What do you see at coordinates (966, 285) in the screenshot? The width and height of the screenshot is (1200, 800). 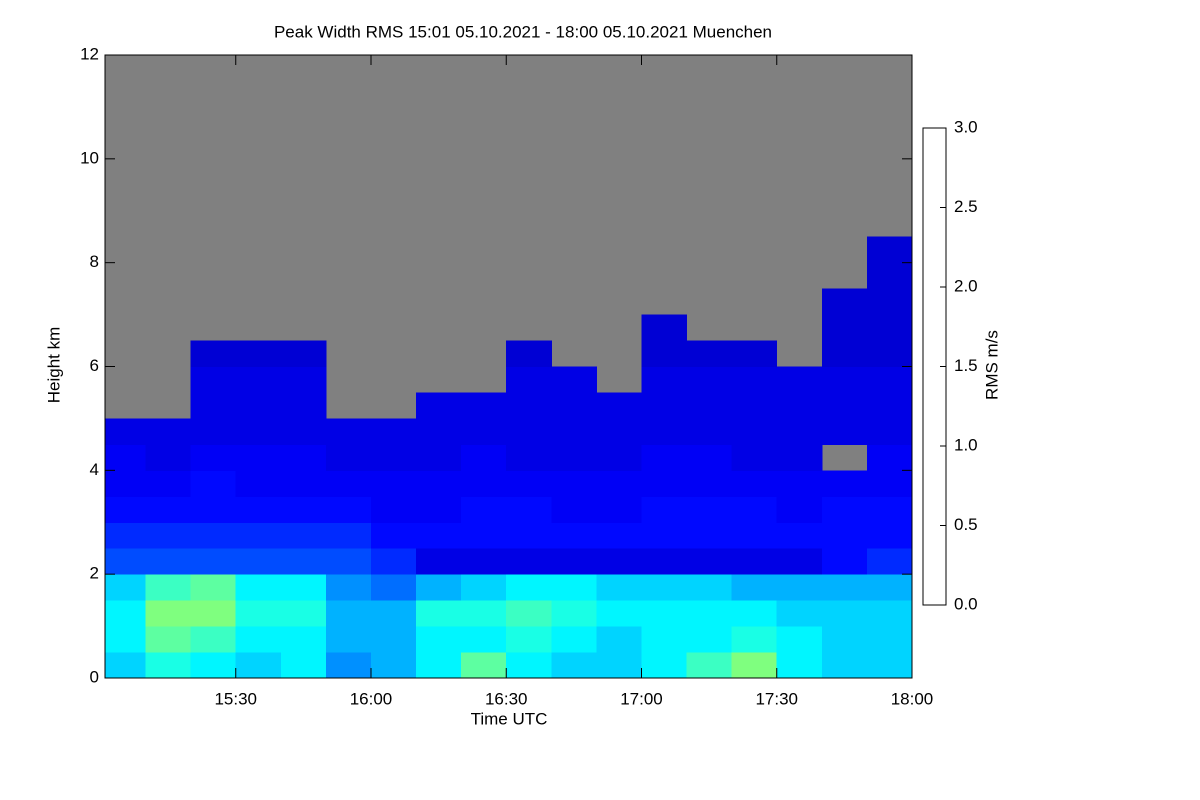 I see `colorbar-tick-label: 2.0` at bounding box center [966, 285].